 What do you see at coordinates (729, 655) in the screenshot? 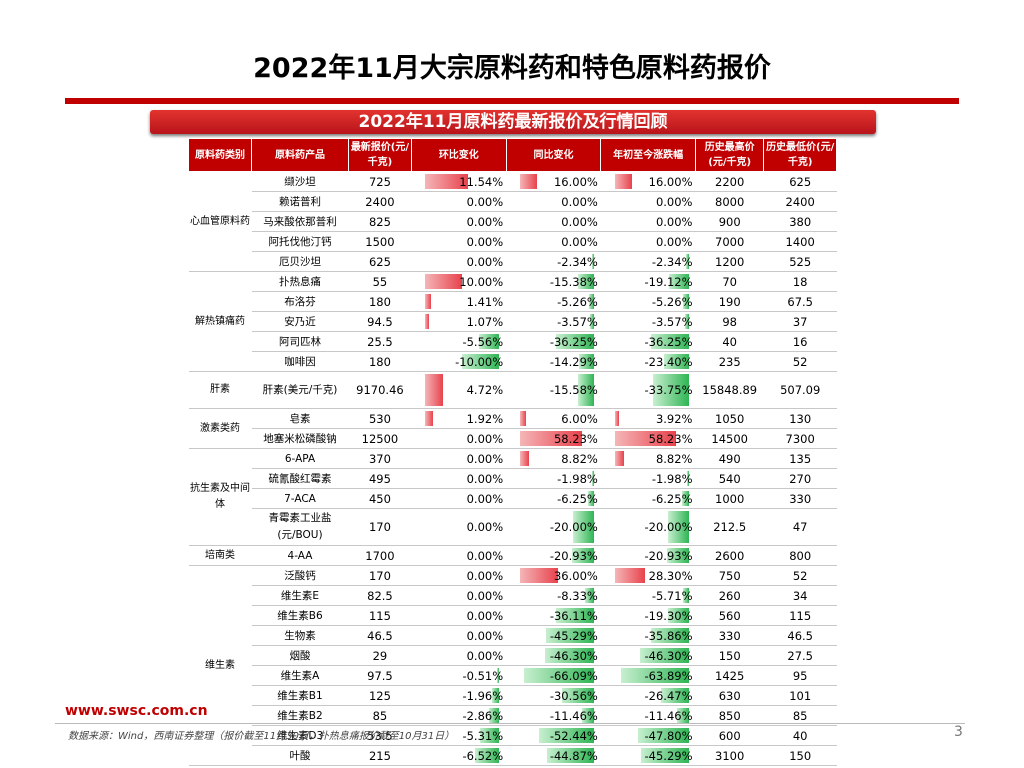
I see `historical-high: 150` at bounding box center [729, 655].